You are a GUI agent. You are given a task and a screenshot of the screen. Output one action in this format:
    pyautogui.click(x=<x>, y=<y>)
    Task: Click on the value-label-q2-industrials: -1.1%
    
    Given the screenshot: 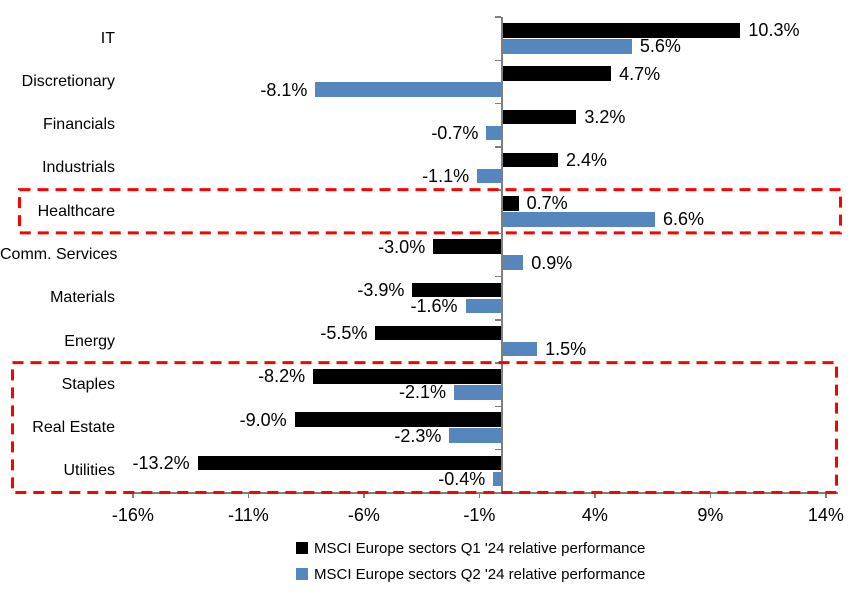 What is the action you would take?
    pyautogui.click(x=446, y=176)
    